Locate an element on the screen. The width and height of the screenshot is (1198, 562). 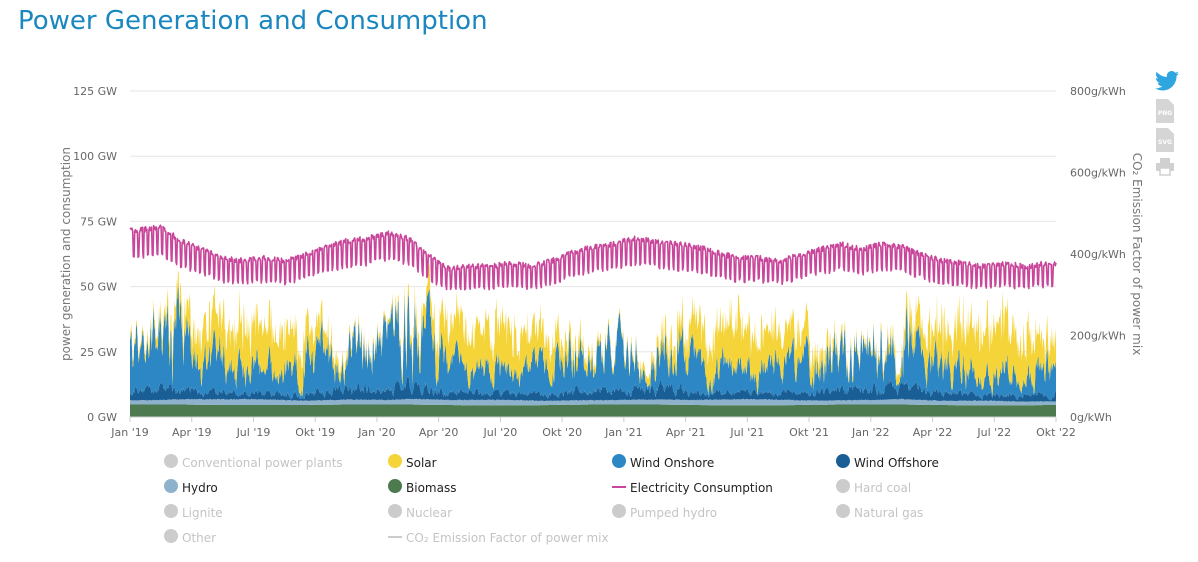
png-download-icon: PNG is located at coordinates (1165, 111).